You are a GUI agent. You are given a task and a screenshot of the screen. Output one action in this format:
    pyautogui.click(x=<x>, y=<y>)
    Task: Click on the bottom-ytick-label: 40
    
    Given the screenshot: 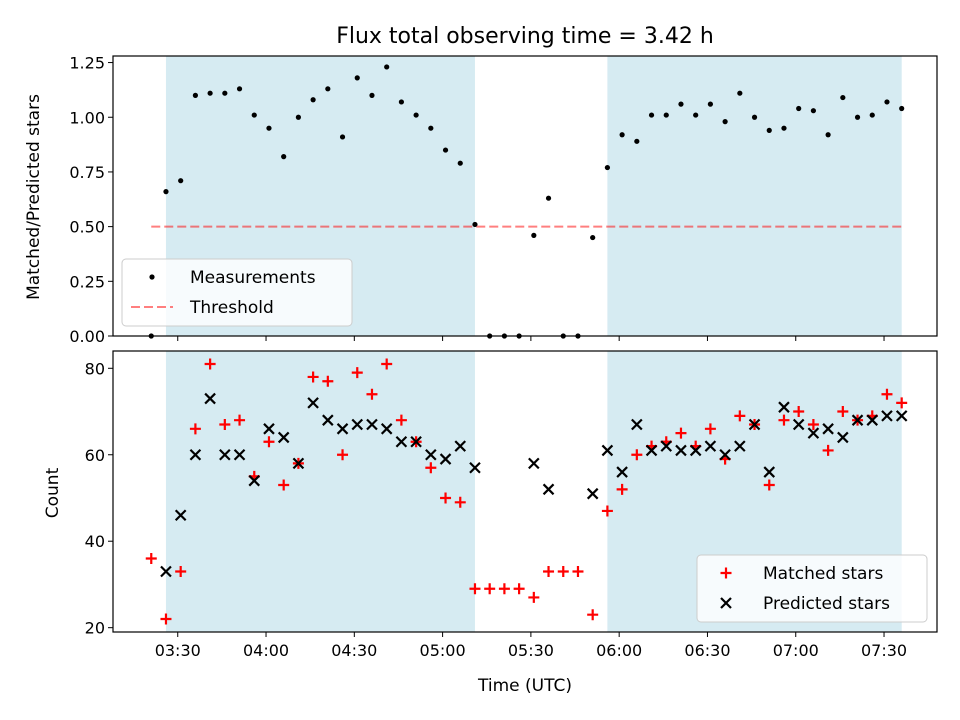 What is the action you would take?
    pyautogui.click(x=95, y=541)
    